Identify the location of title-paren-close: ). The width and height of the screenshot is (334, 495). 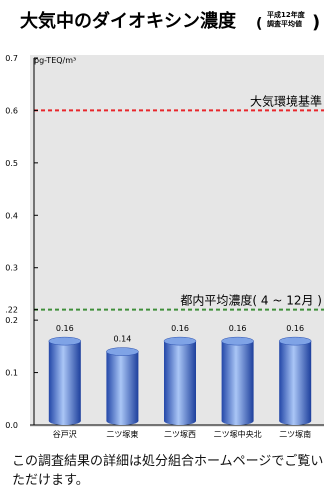
(316, 22).